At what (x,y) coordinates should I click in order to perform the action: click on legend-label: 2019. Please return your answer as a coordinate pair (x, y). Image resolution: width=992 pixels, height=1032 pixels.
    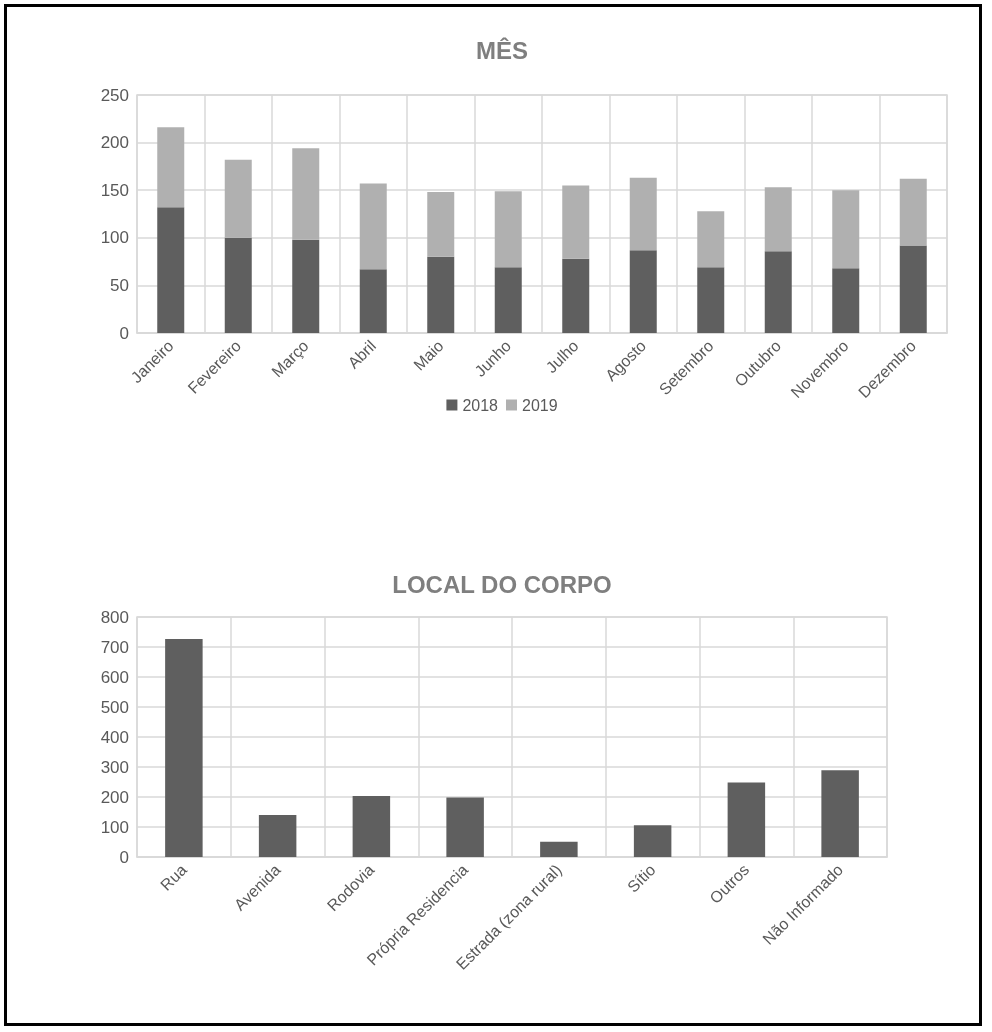
    Looking at the image, I should click on (540, 405).